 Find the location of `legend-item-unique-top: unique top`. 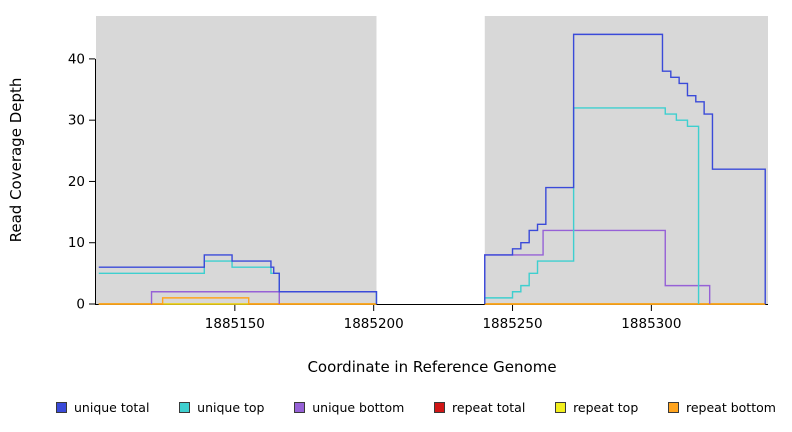

legend-item-unique-top: unique top is located at coordinates (221, 407).